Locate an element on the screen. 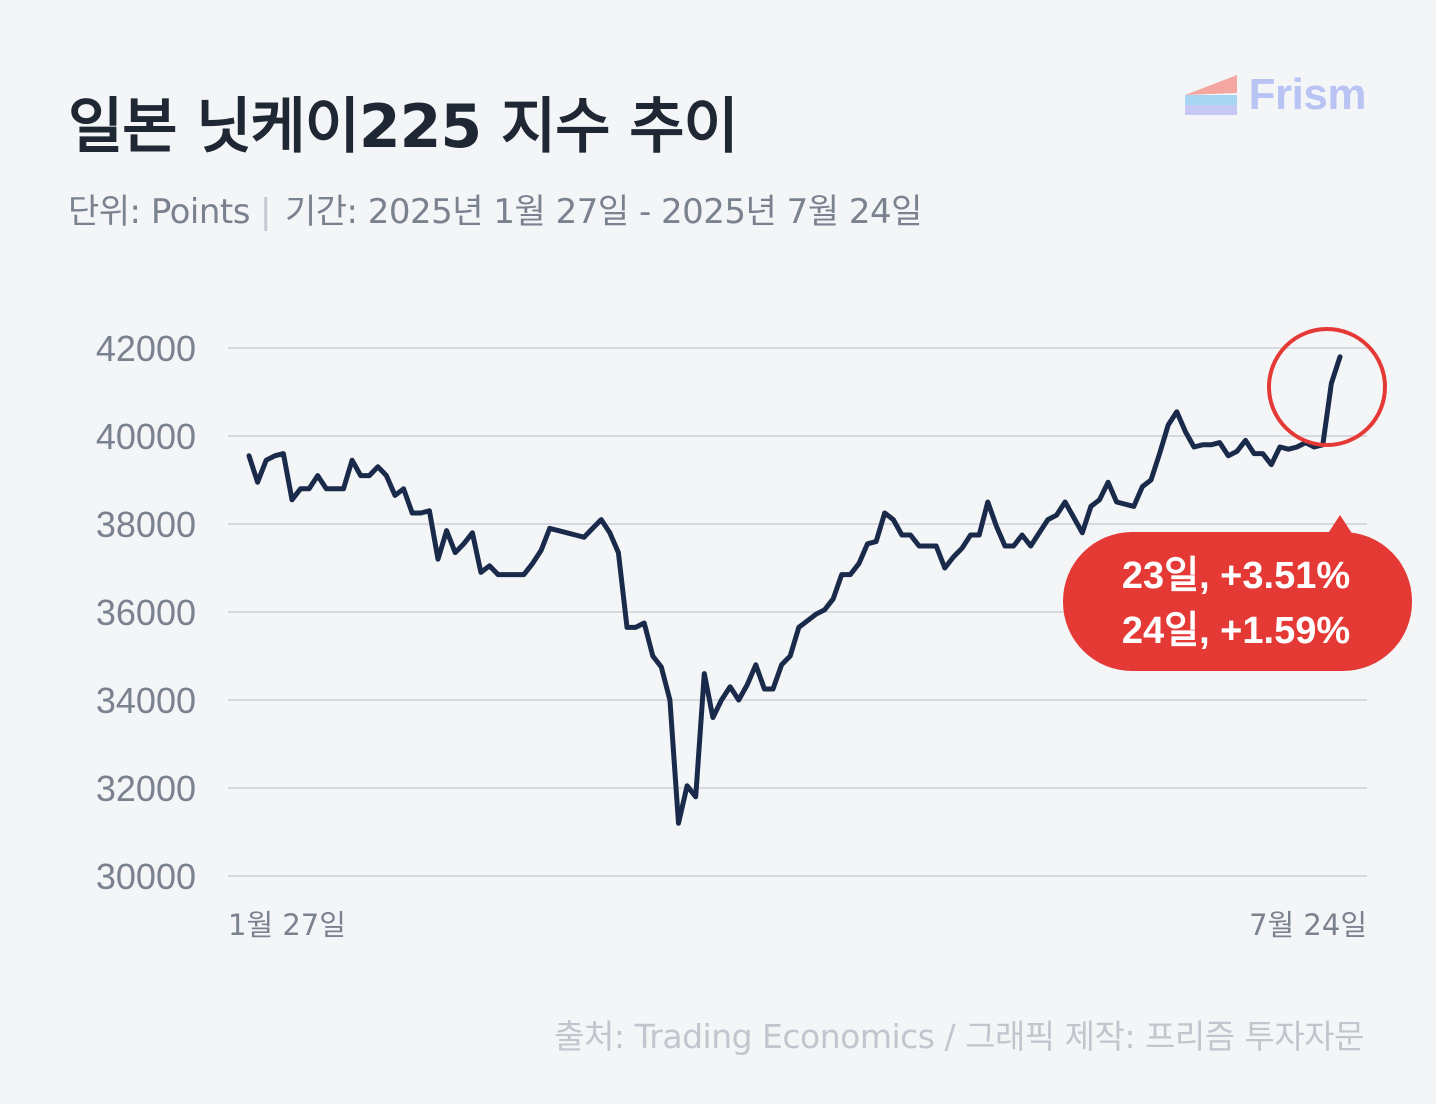  logo-text: Frism is located at coordinates (1307, 94).